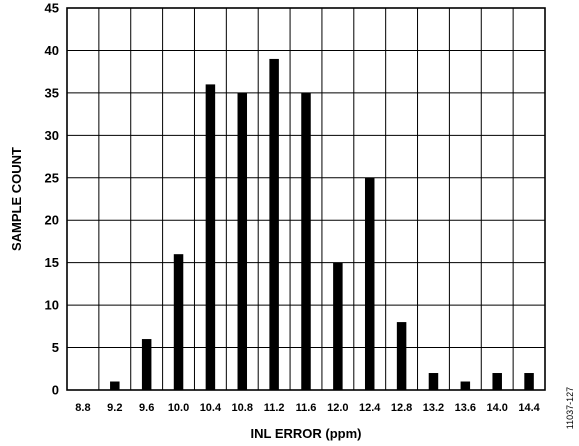 This screenshot has height=446, width=579. What do you see at coordinates (178, 408) in the screenshot?
I see `x-tick-label: 10.0` at bounding box center [178, 408].